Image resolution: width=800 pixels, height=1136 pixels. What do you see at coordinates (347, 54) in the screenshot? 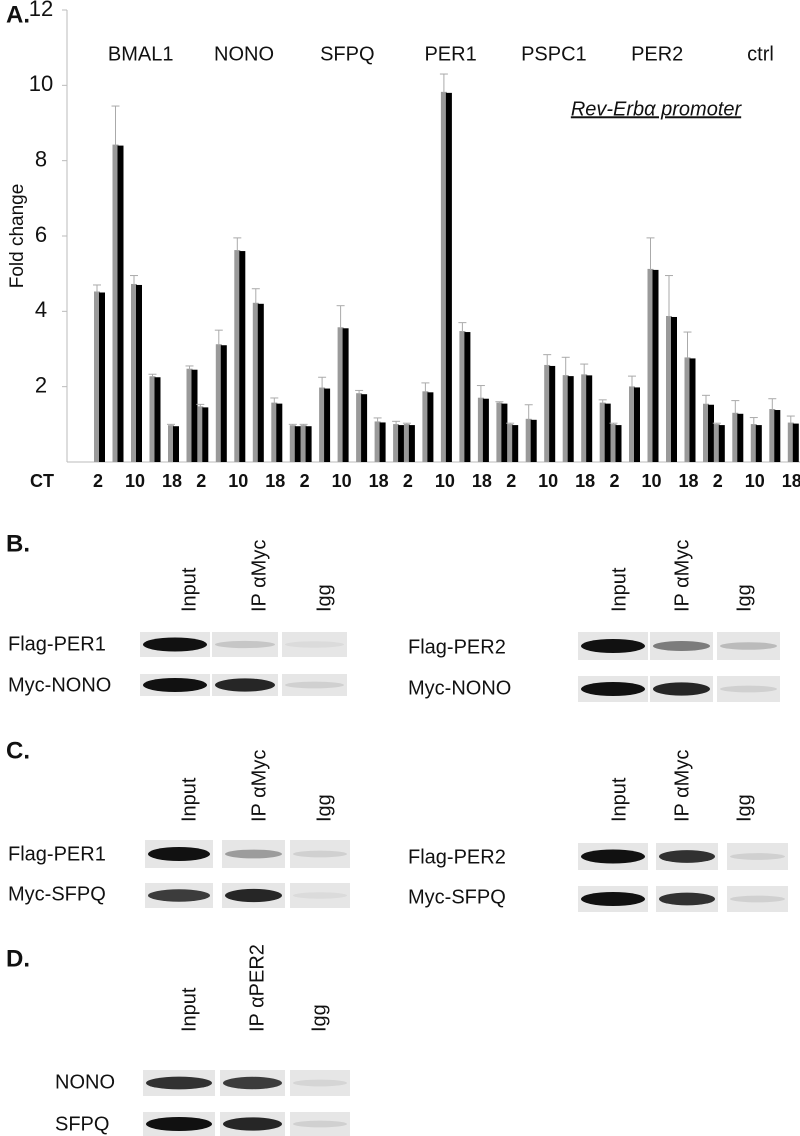
I see `group-label: SFPQ` at bounding box center [347, 54].